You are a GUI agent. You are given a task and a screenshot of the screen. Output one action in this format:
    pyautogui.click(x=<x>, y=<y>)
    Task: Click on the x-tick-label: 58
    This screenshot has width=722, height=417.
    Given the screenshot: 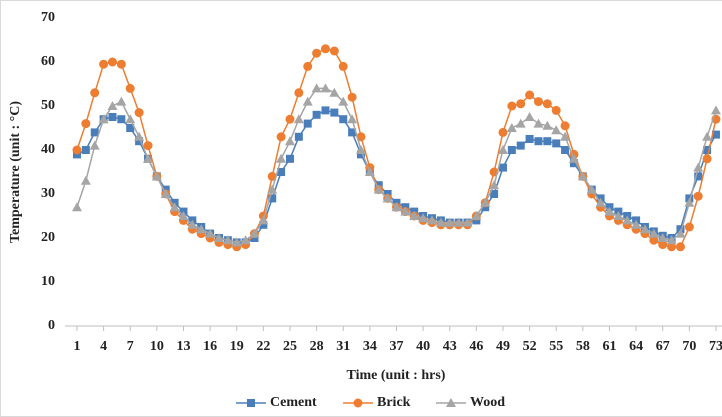 What is the action you would take?
    pyautogui.click(x=583, y=346)
    